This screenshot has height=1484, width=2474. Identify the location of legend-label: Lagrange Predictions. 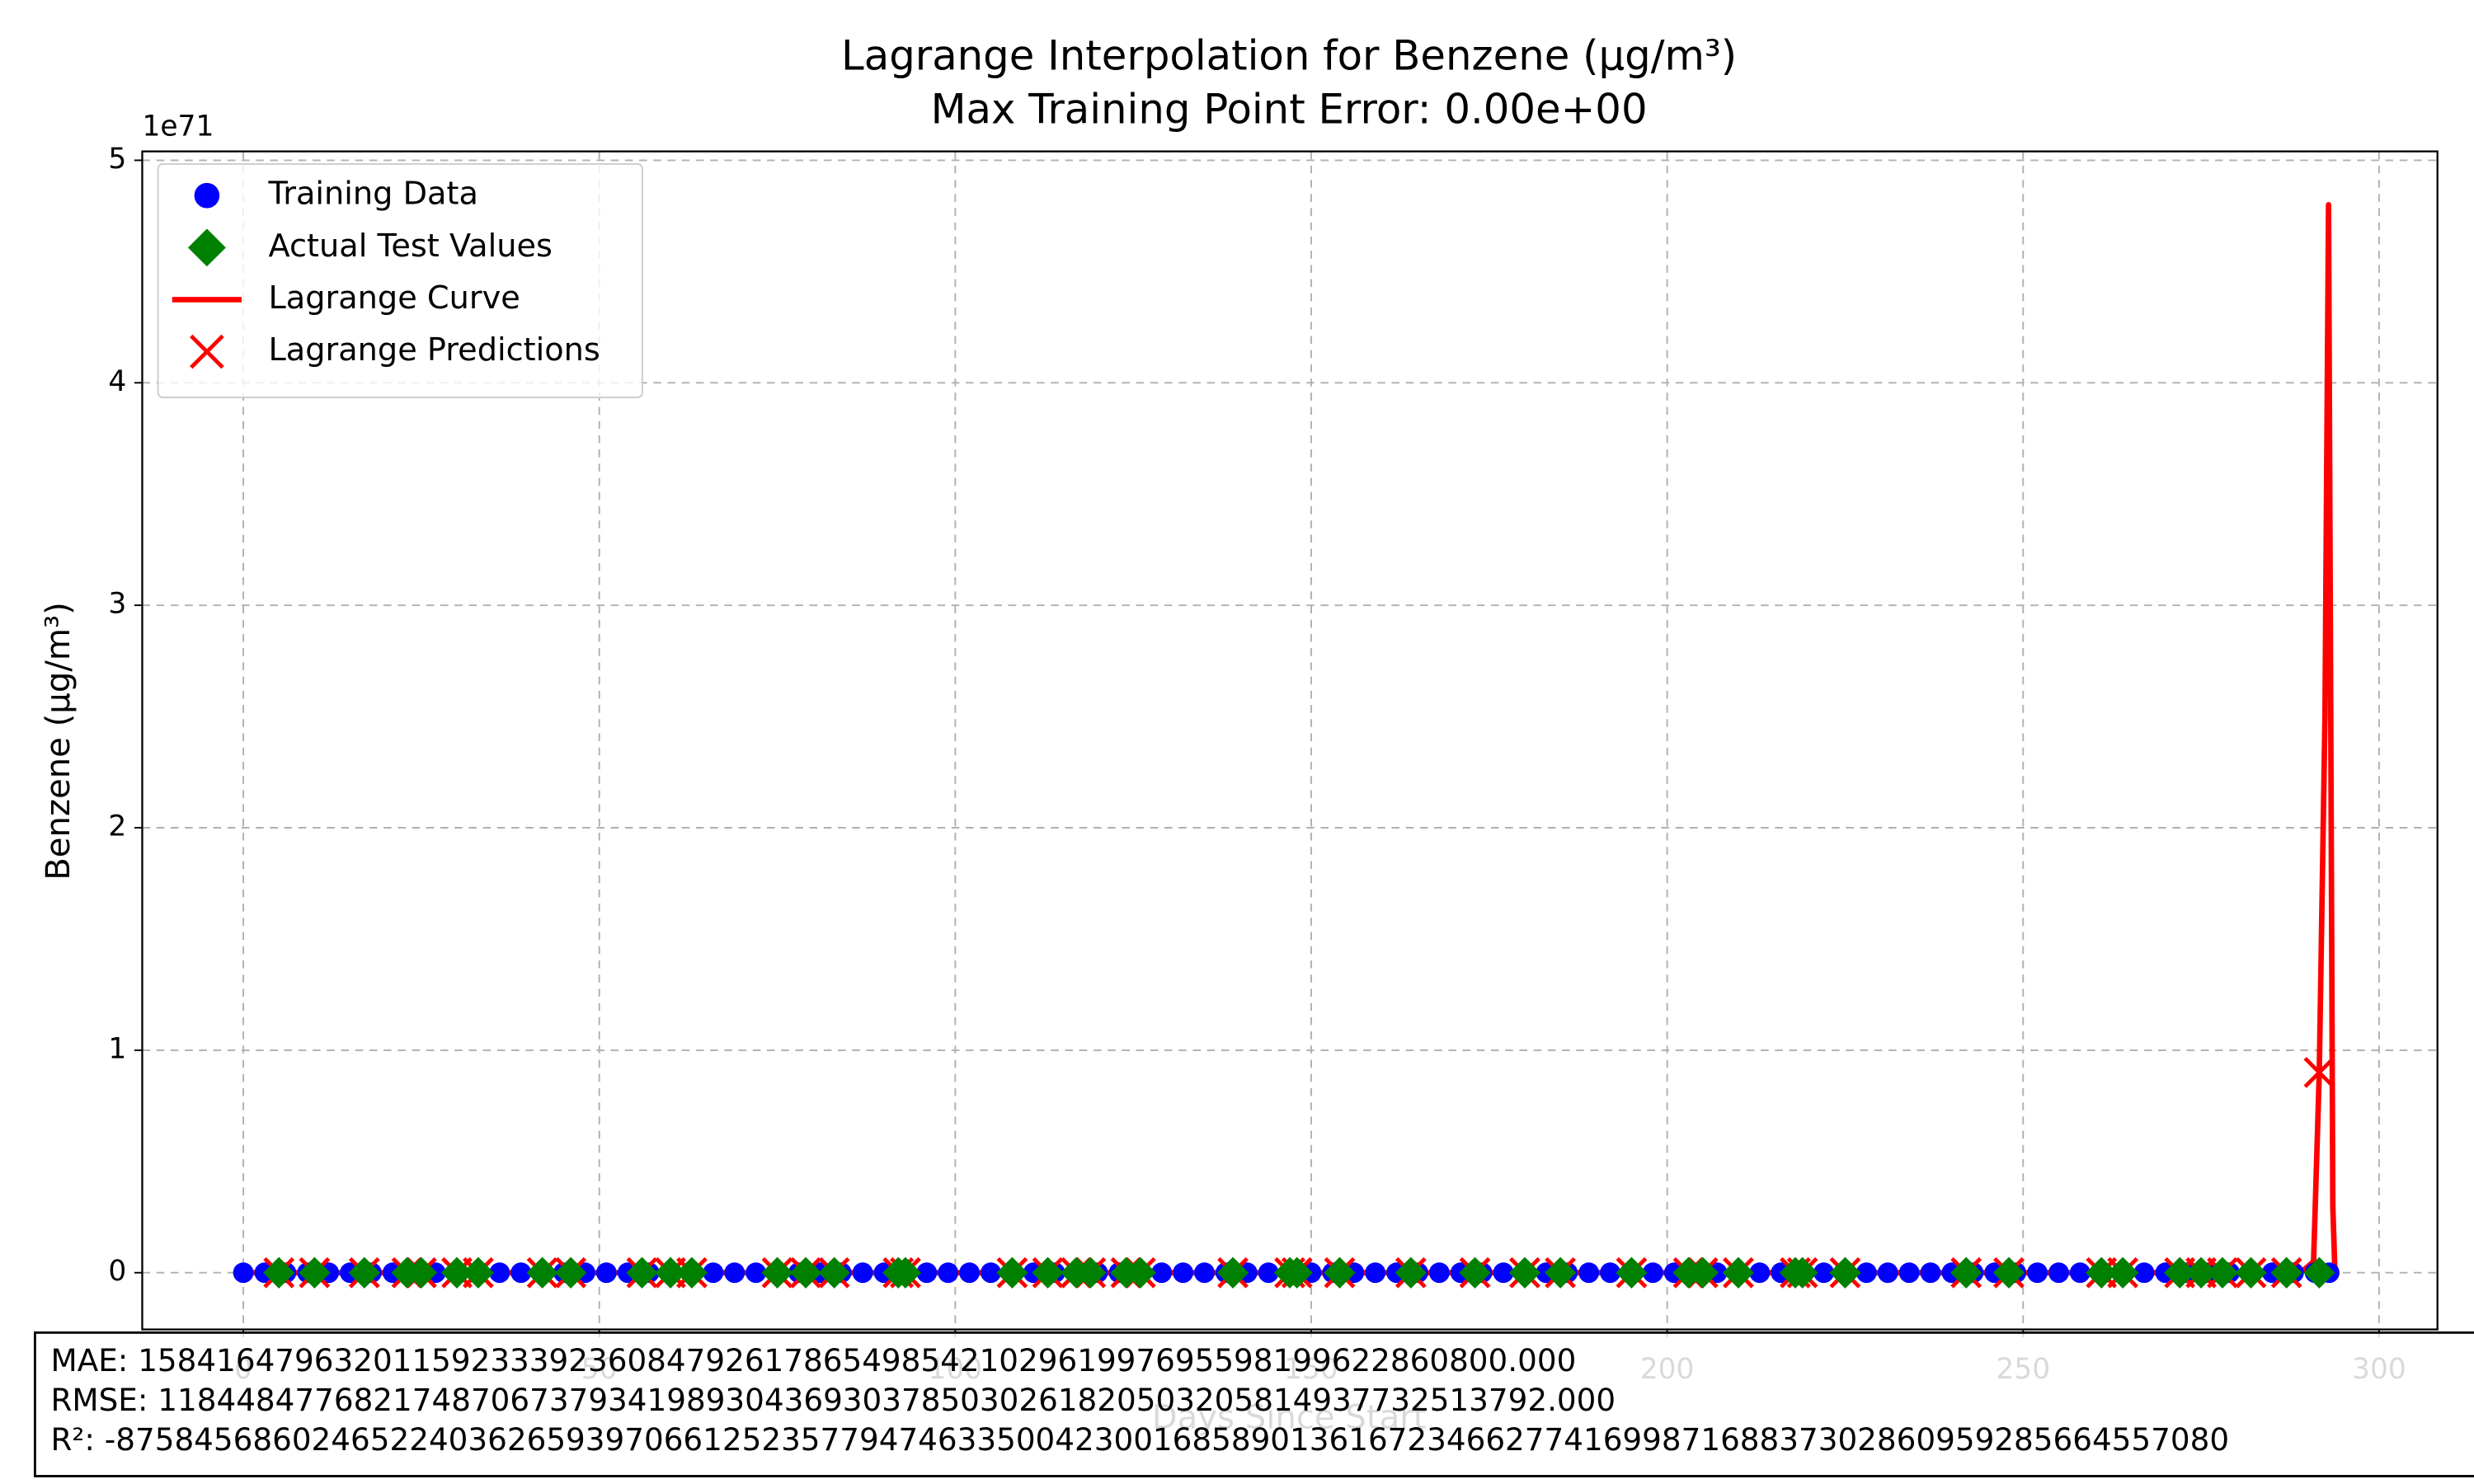
(434, 350).